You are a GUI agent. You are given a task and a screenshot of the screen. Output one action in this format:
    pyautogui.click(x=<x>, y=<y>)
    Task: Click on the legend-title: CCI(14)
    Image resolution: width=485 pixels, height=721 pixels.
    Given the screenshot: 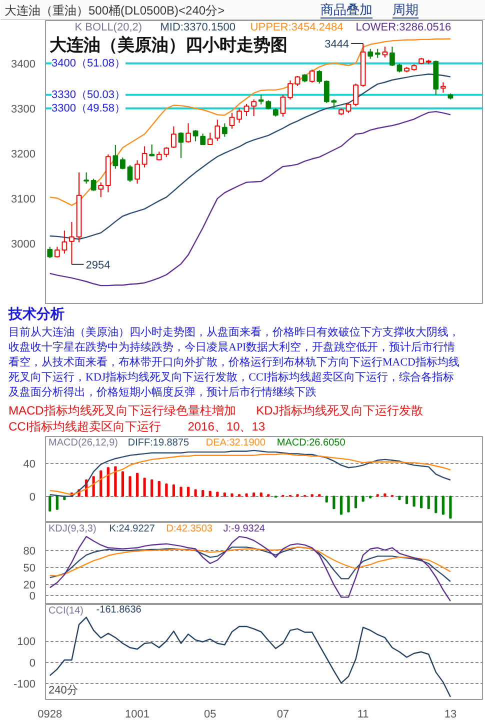 What is the action you would take?
    pyautogui.click(x=66, y=611)
    